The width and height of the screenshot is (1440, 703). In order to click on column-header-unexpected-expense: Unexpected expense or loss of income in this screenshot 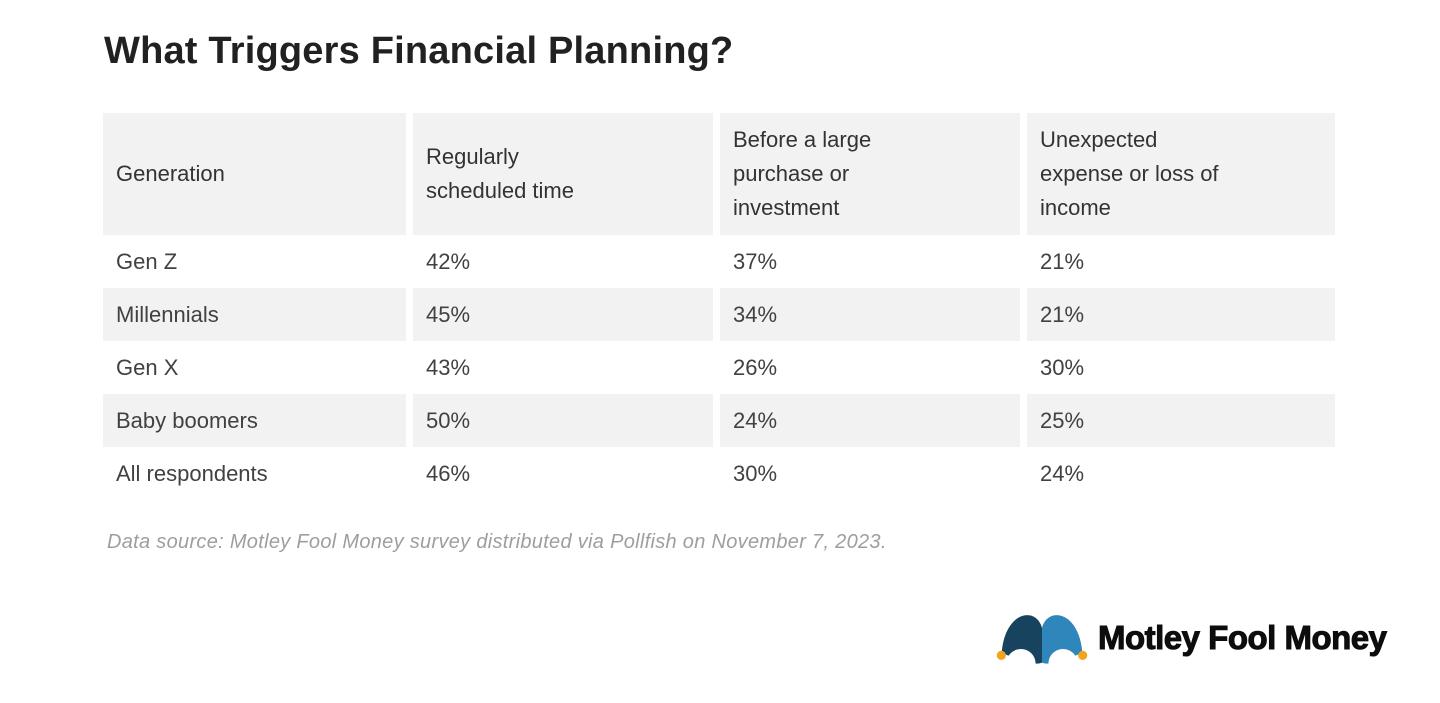, I will do `click(1181, 174)`.